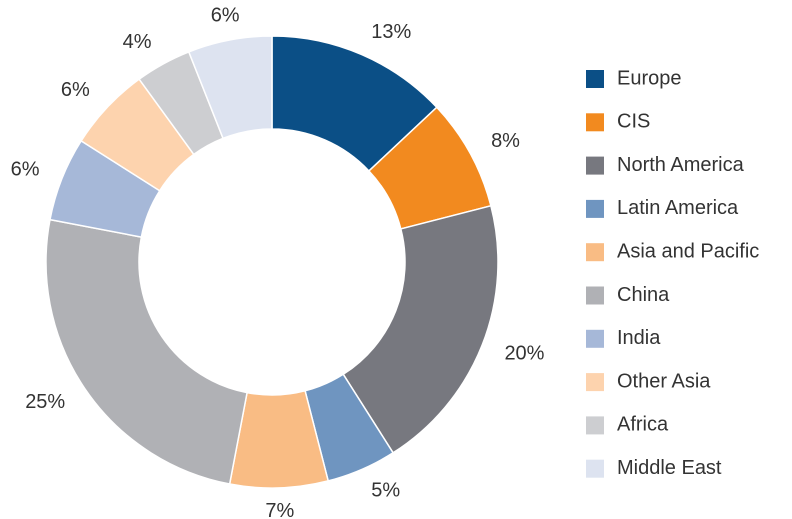  I want to click on legend-label: Latin America, so click(678, 208).